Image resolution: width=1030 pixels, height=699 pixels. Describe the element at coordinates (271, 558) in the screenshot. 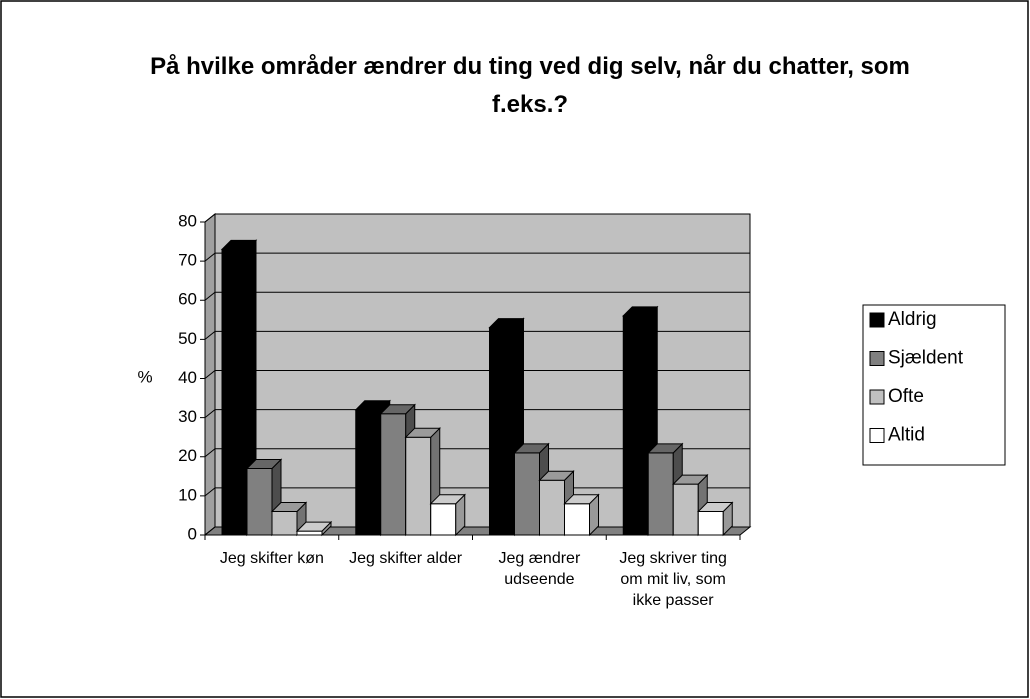

I see `x-tick-label: Jeg skifter køn` at that location.